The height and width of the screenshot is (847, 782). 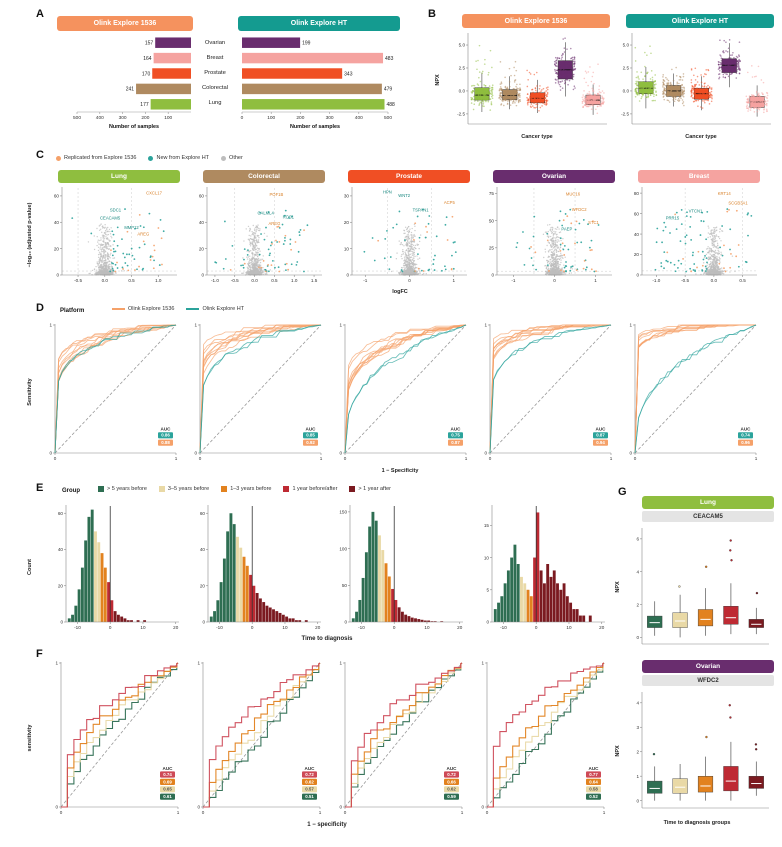 What do you see at coordinates (151, 309) in the screenshot?
I see `legend-label: Olink Explore 1536` at bounding box center [151, 309].